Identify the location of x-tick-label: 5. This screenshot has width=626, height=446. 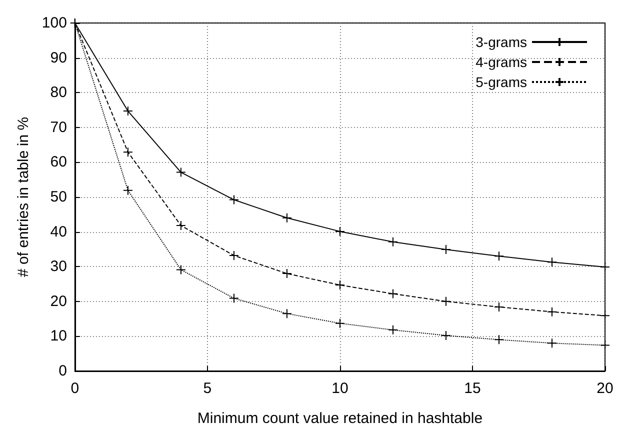
(207, 388).